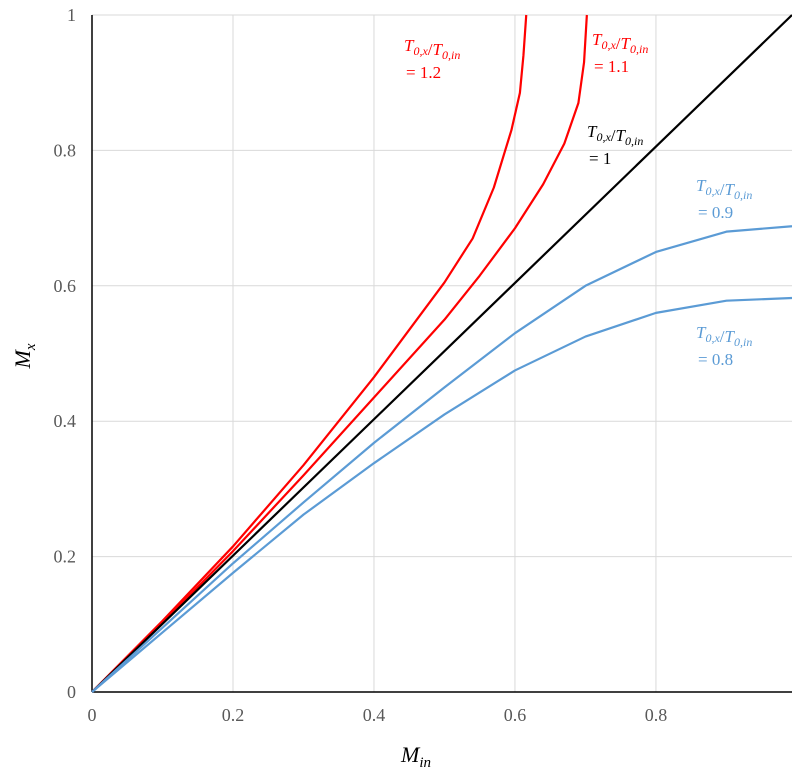  I want to click on y-tick-label: 1, so click(71, 15).